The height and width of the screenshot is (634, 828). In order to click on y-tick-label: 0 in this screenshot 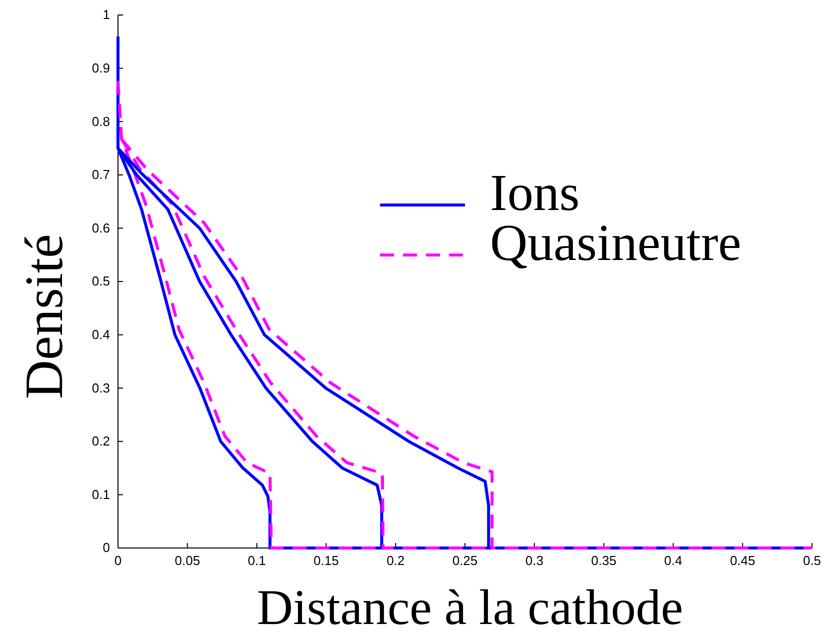, I will do `click(106, 548)`.